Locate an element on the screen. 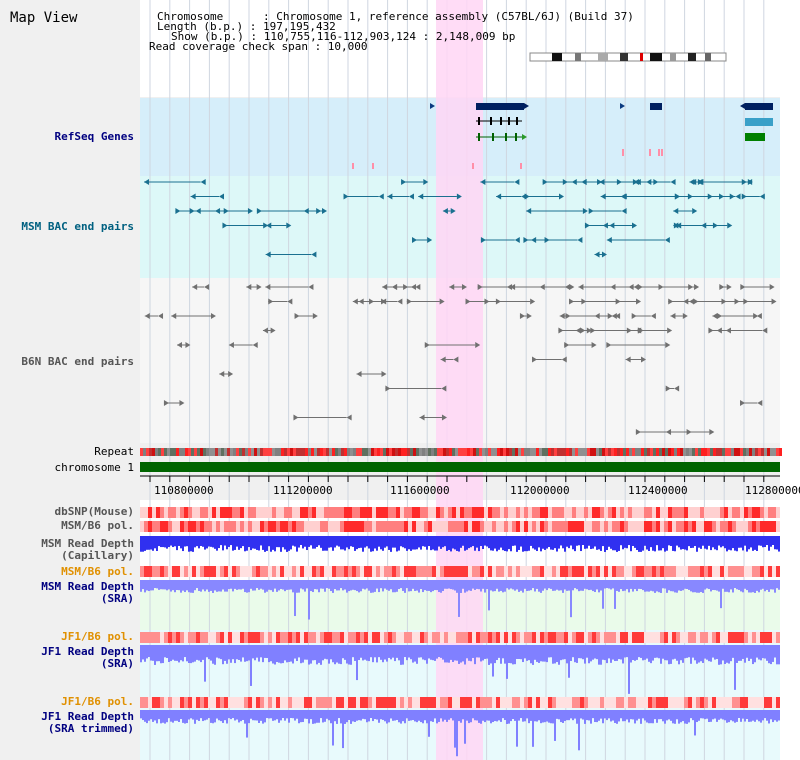 This screenshot has width=800, height=760. track-label-b6n-bac: B6N BAC end pairs is located at coordinates (77, 361).